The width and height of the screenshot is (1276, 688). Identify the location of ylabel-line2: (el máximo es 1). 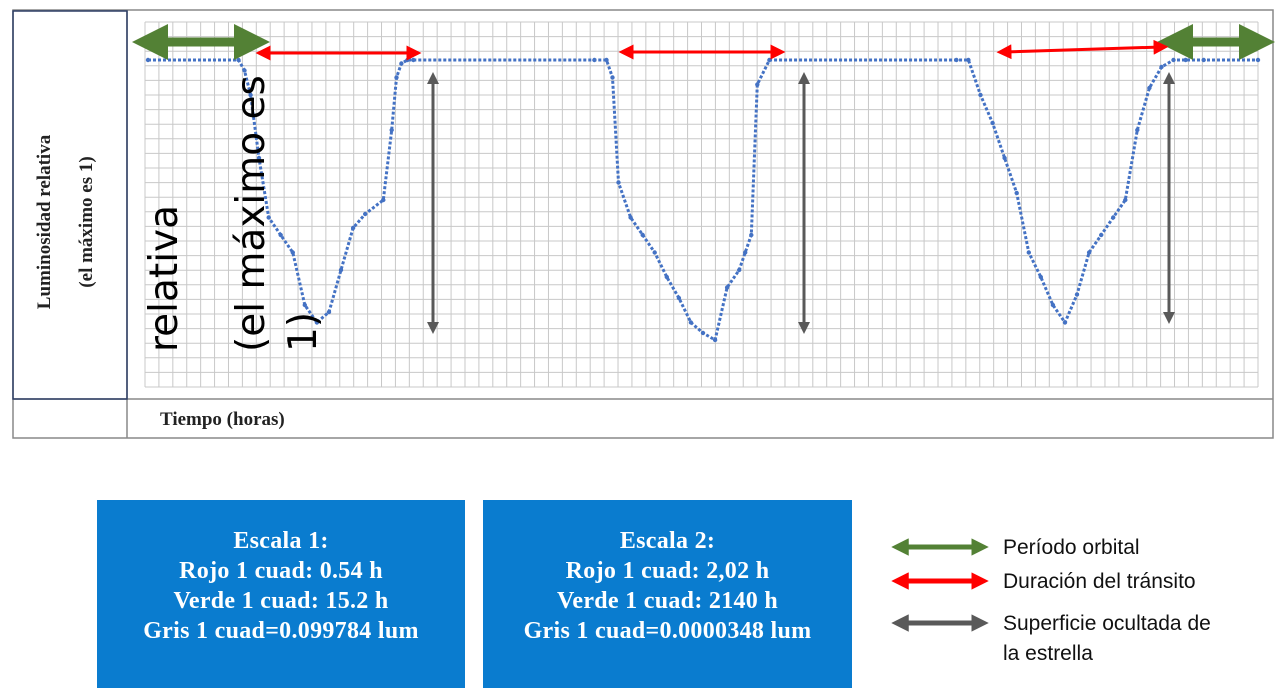
(86, 221).